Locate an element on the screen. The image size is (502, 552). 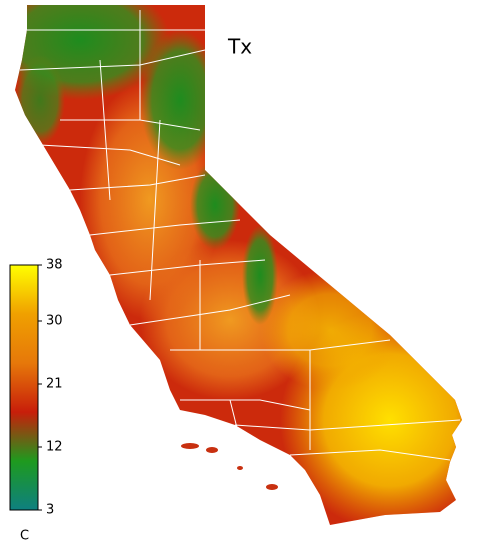
colorbar-tick-label: 12 is located at coordinates (54, 447).